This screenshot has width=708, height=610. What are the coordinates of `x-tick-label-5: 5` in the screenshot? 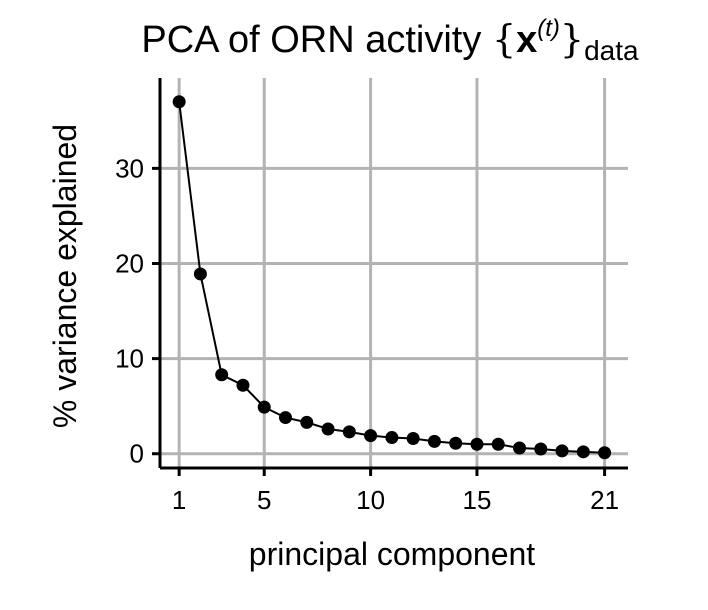 It's located at (264, 500).